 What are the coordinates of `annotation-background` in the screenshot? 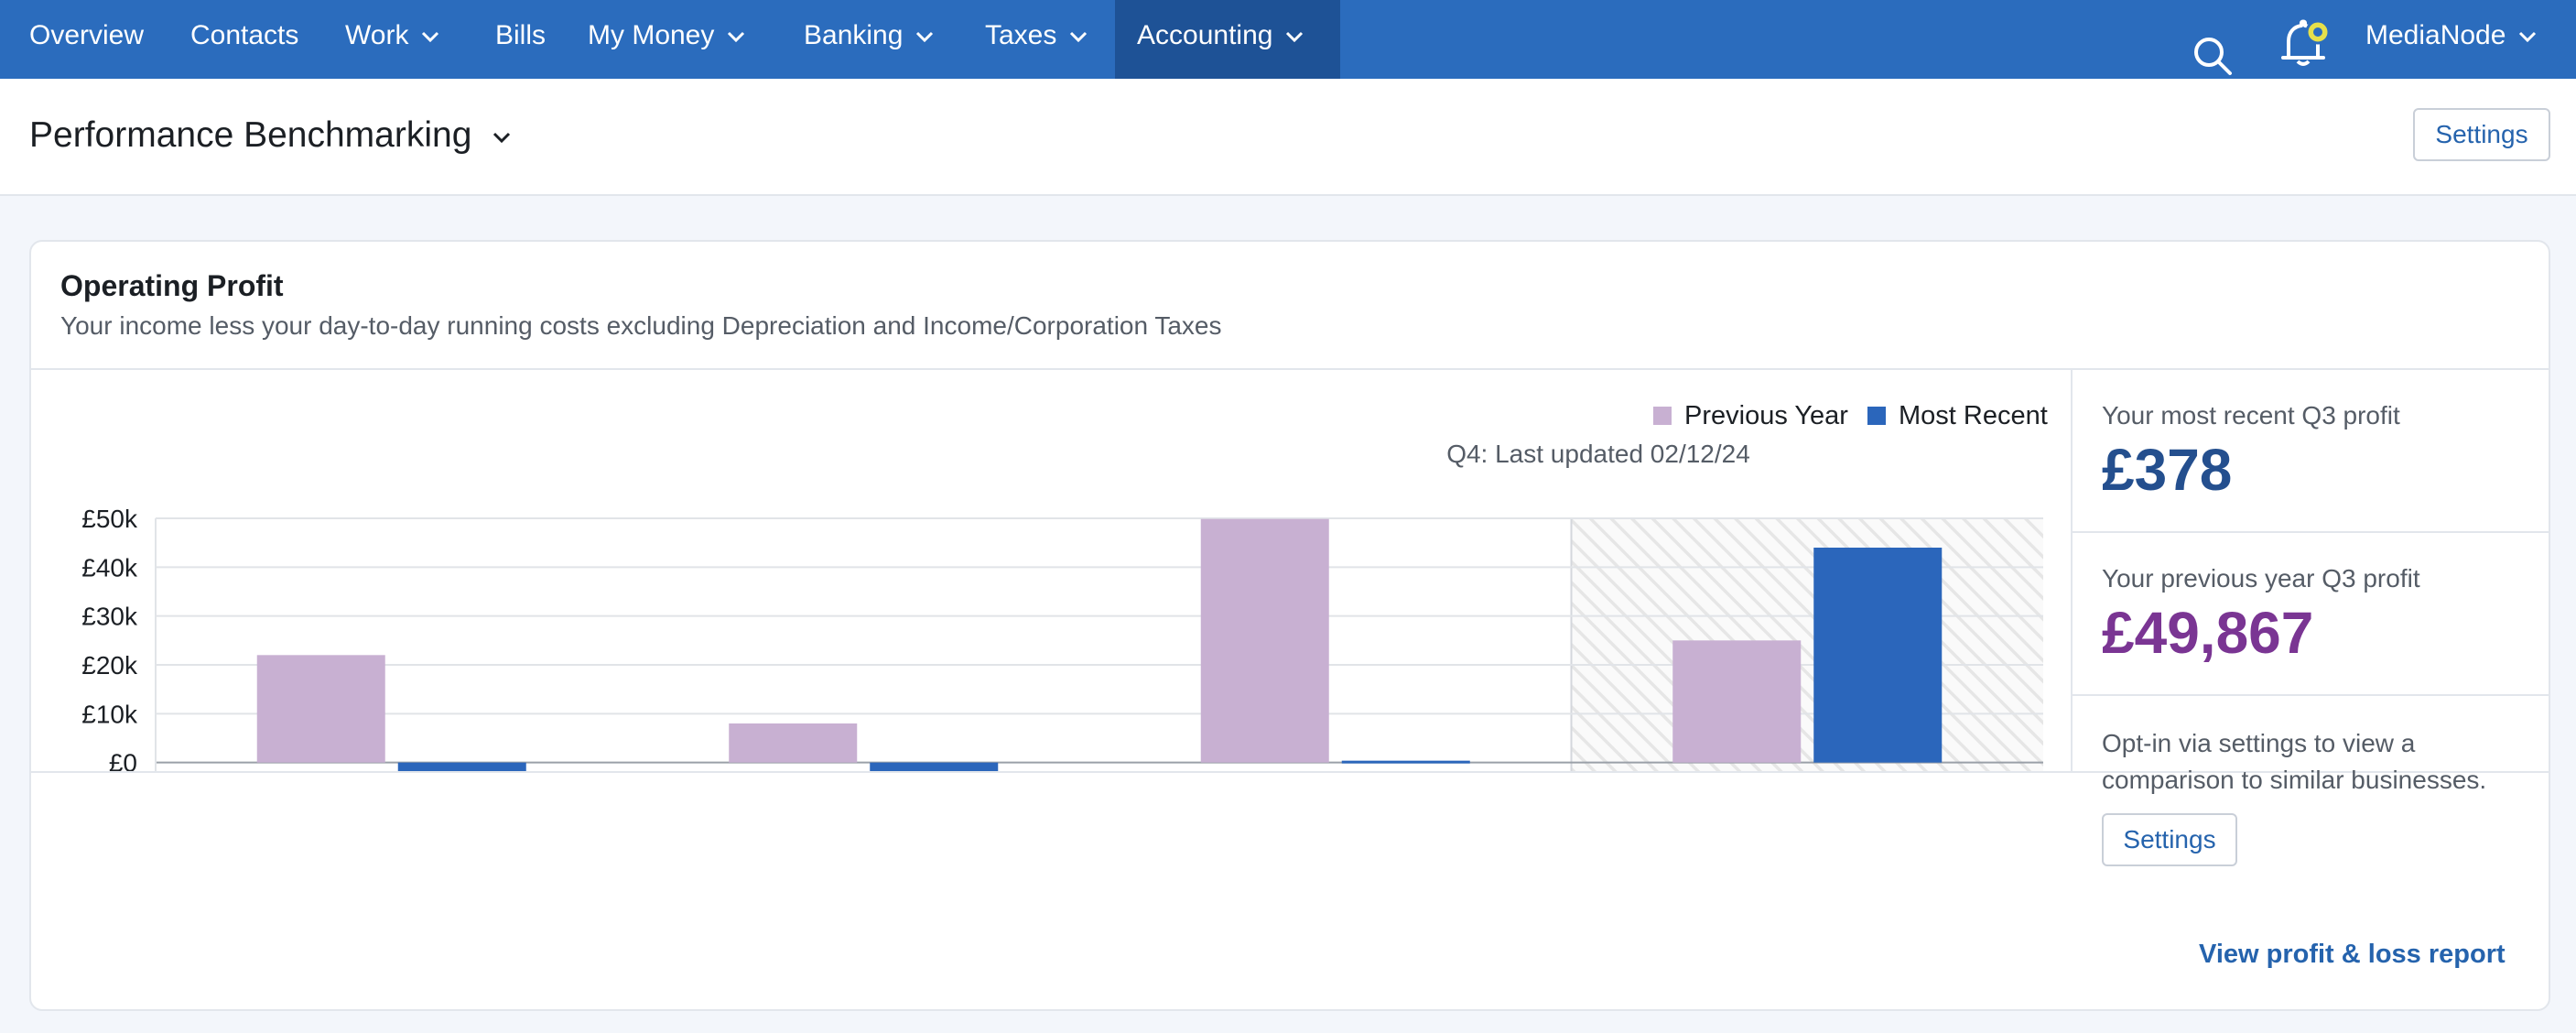 It's located at (1598, 453).